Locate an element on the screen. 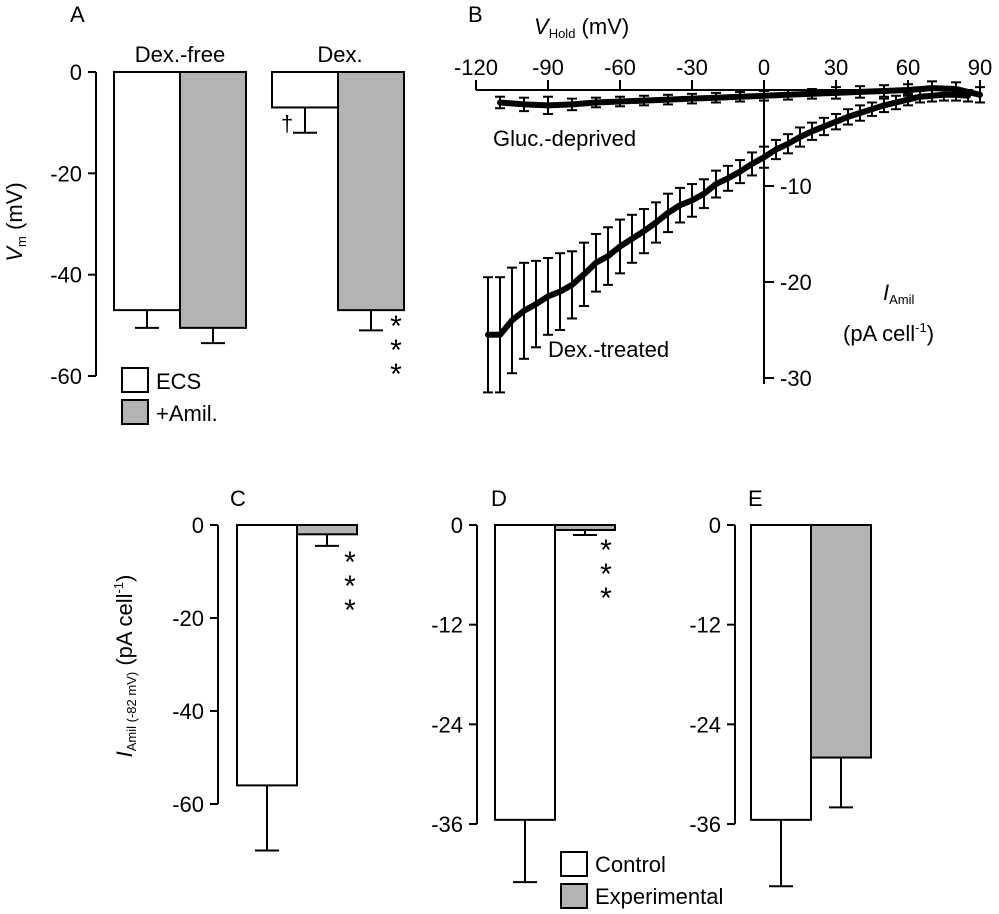  legend-label-experimental: Experimental is located at coordinates (659, 896).